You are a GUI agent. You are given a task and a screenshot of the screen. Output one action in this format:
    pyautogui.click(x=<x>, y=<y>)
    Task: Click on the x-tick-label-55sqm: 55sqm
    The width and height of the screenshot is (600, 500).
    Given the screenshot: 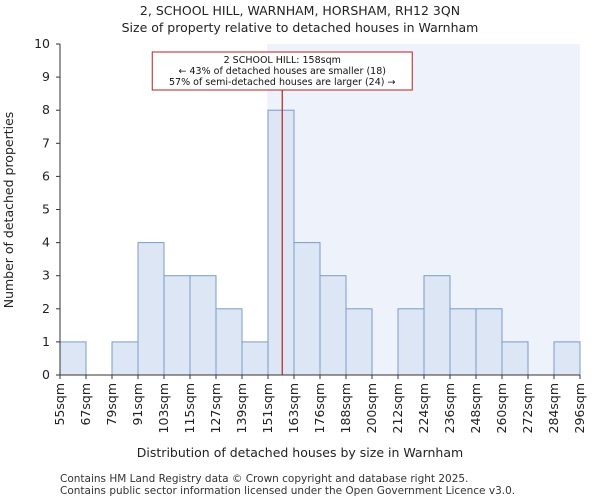 What is the action you would take?
    pyautogui.click(x=59, y=404)
    